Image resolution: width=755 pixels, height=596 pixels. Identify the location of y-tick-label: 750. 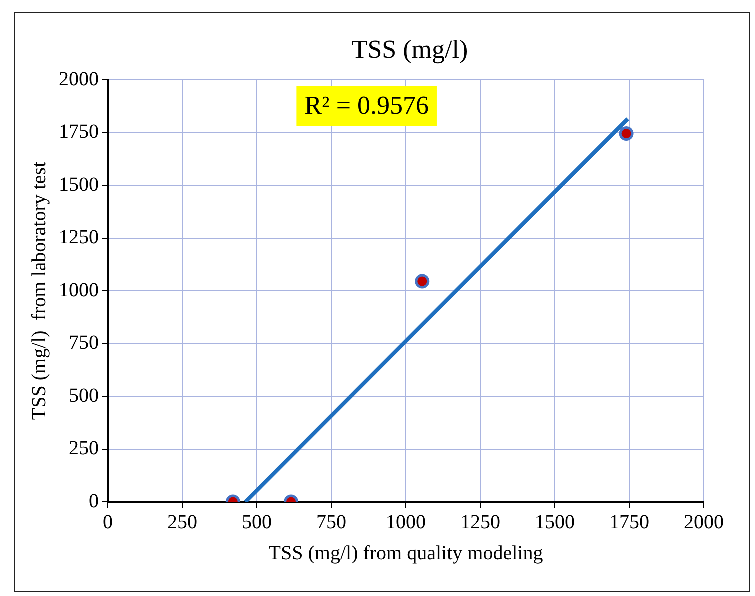
(84, 343).